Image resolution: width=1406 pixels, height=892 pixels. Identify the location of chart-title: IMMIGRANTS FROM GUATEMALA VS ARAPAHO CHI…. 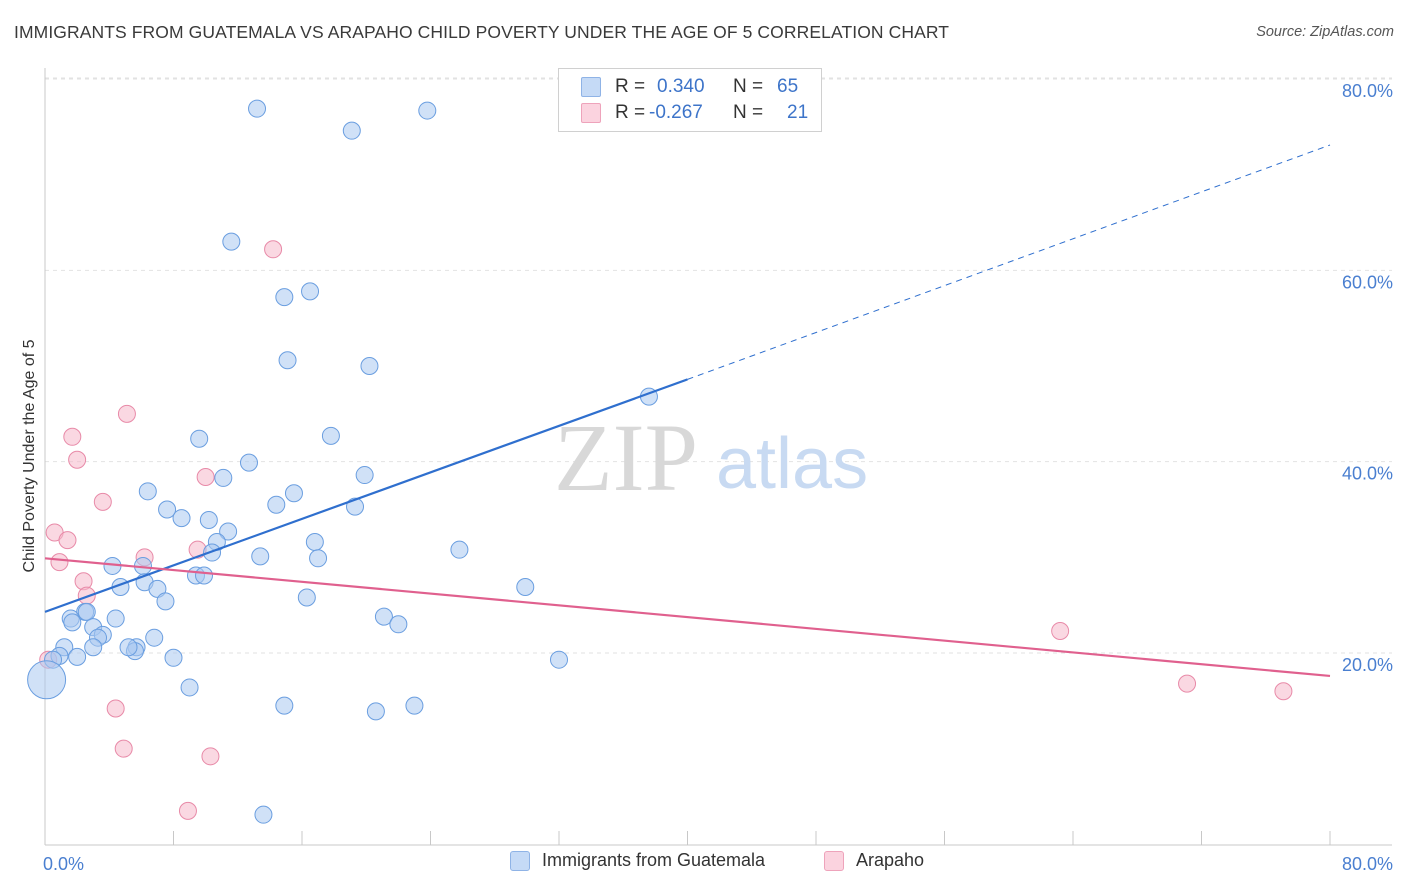
(482, 32).